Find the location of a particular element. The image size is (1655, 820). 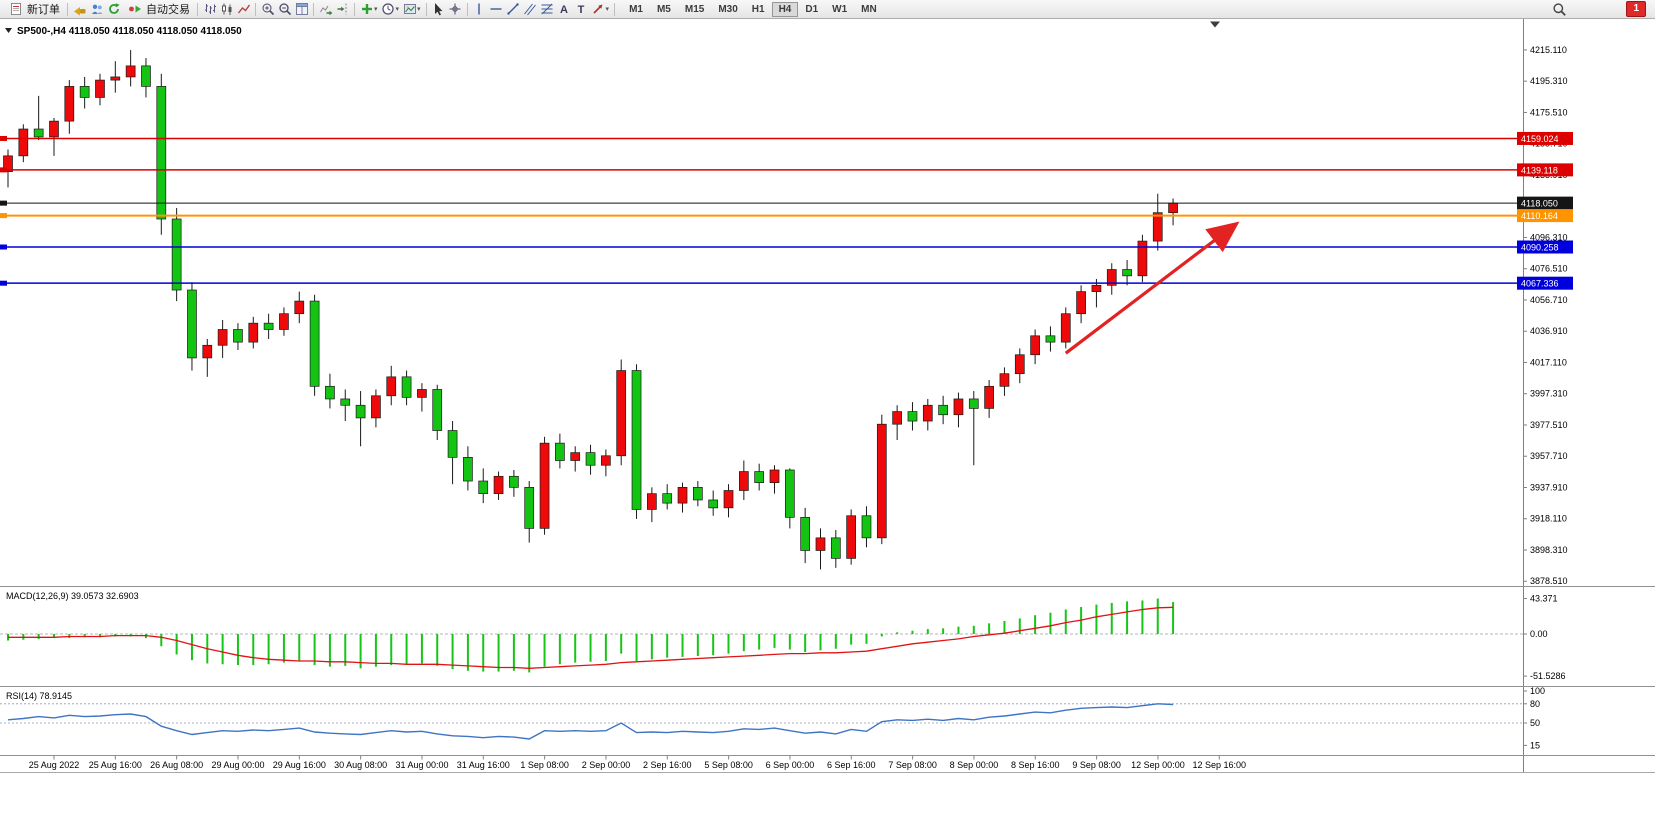

megaphone-icon is located at coordinates (79, 9).